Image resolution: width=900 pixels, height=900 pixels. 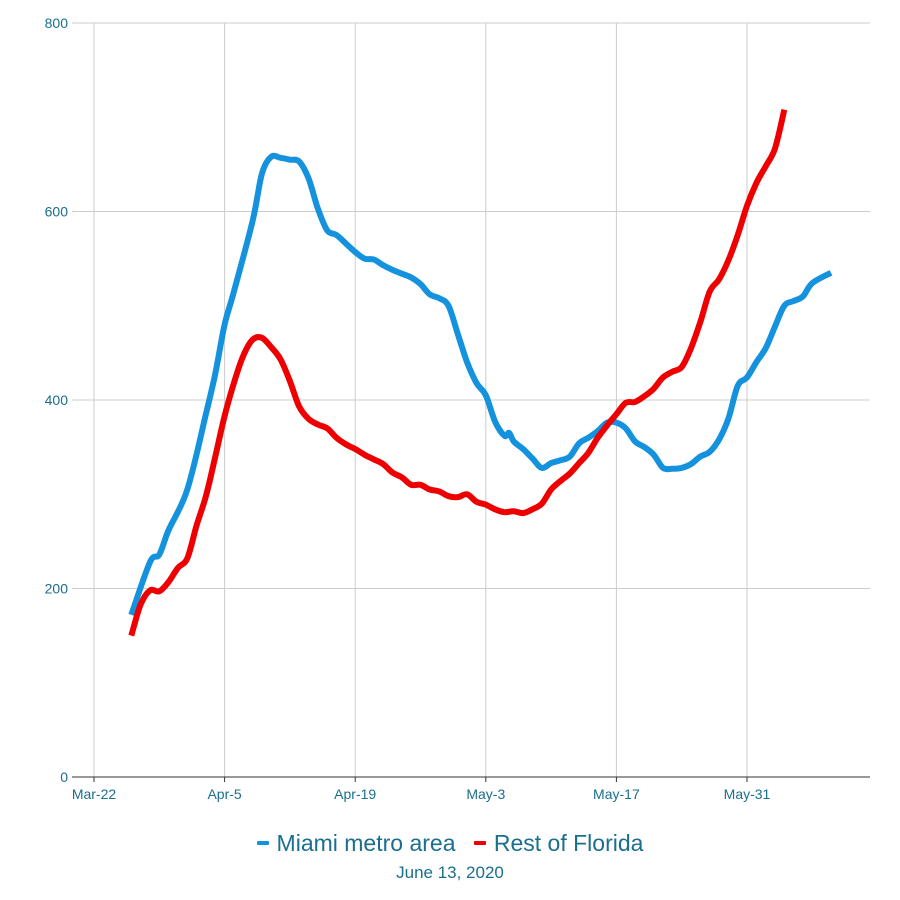 I want to click on x-tick-label: Apr-5, so click(x=224, y=794).